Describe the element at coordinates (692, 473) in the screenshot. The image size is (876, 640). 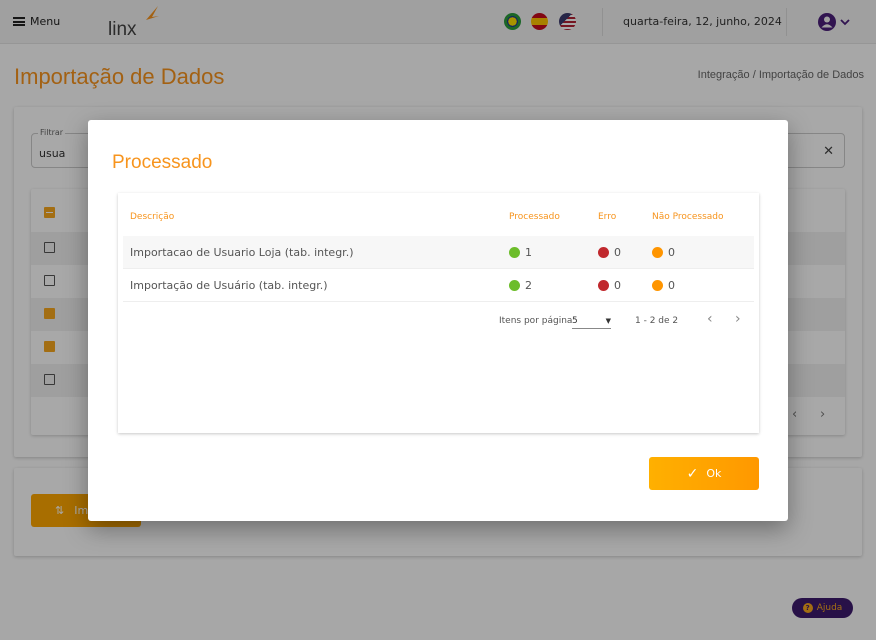
I see `check-icon: ✓` at that location.